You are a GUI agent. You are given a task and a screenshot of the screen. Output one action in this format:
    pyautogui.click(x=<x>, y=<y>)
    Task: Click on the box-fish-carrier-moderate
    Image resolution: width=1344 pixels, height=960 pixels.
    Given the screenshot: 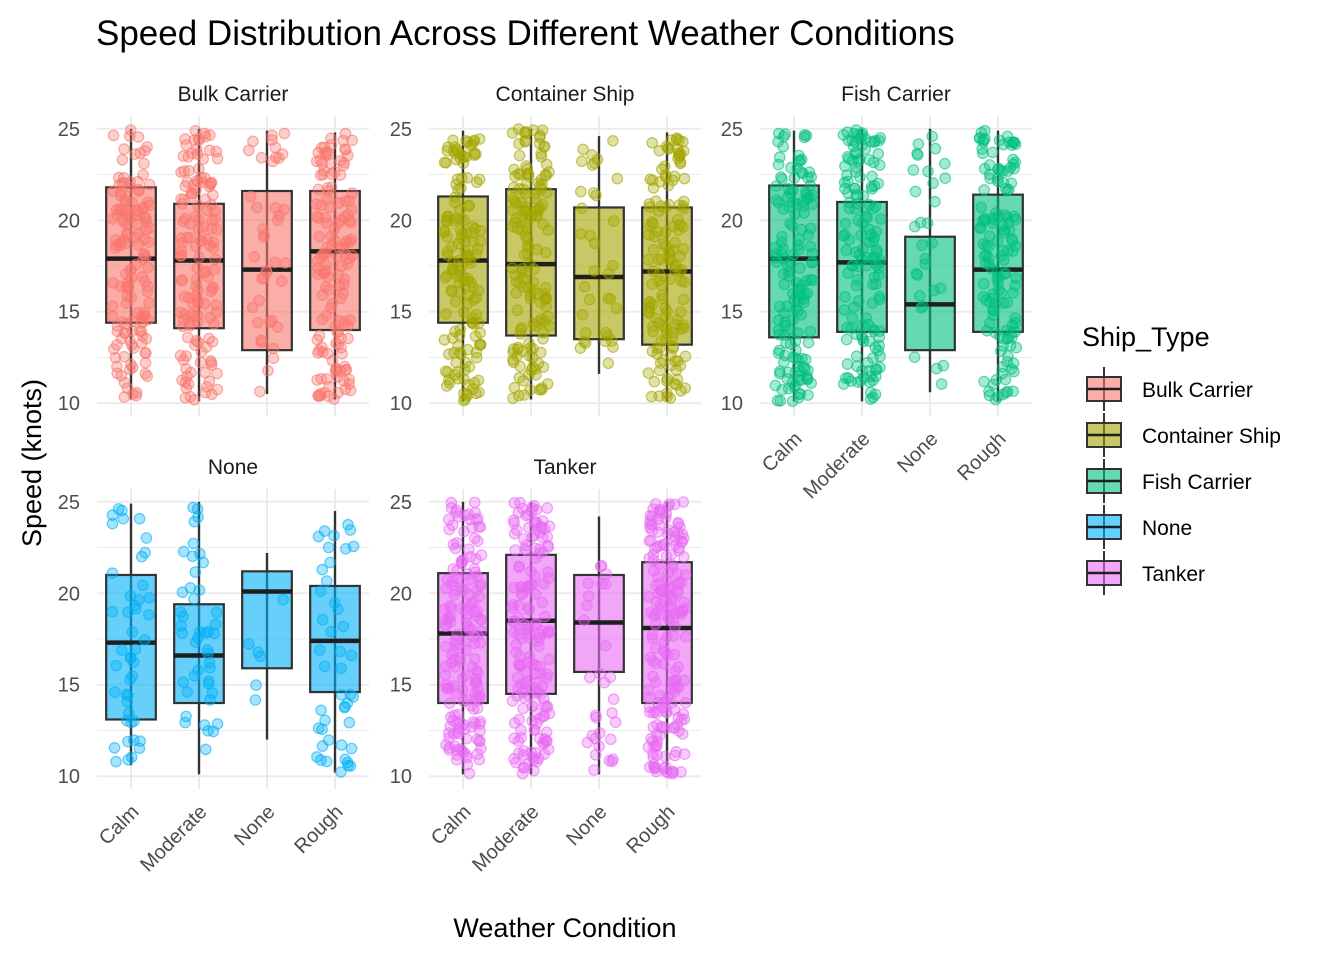 What is the action you would take?
    pyautogui.click(x=862, y=264)
    